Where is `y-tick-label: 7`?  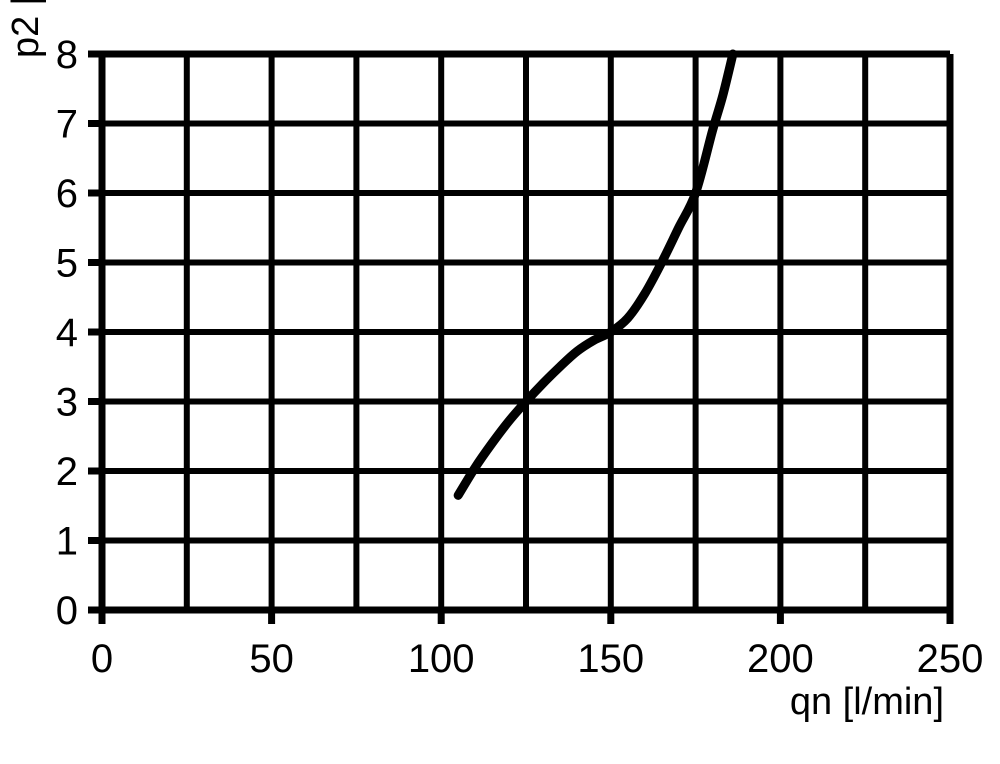 y-tick-label: 7 is located at coordinates (67, 125).